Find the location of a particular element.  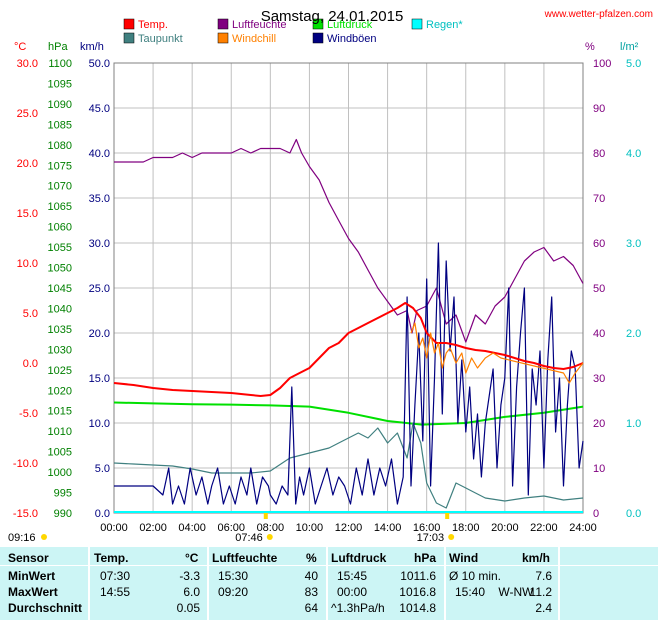

x-tick-label: 10:00 is located at coordinates (310, 528).